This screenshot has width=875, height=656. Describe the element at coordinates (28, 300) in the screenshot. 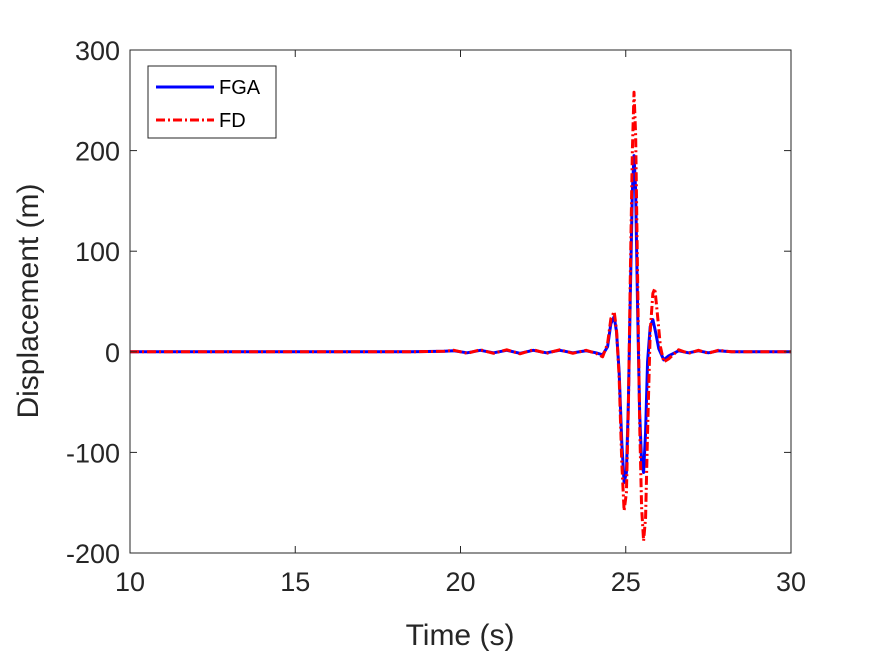

I see `y-axis-label: Displacement (m)` at that location.